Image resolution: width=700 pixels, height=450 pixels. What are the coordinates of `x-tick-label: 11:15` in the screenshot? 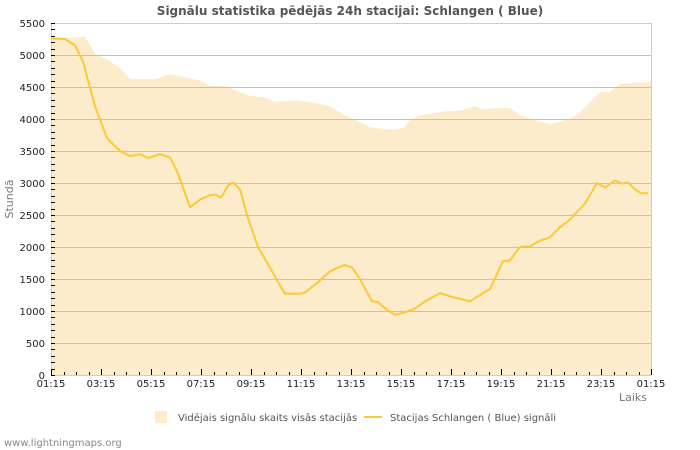 It's located at (301, 384).